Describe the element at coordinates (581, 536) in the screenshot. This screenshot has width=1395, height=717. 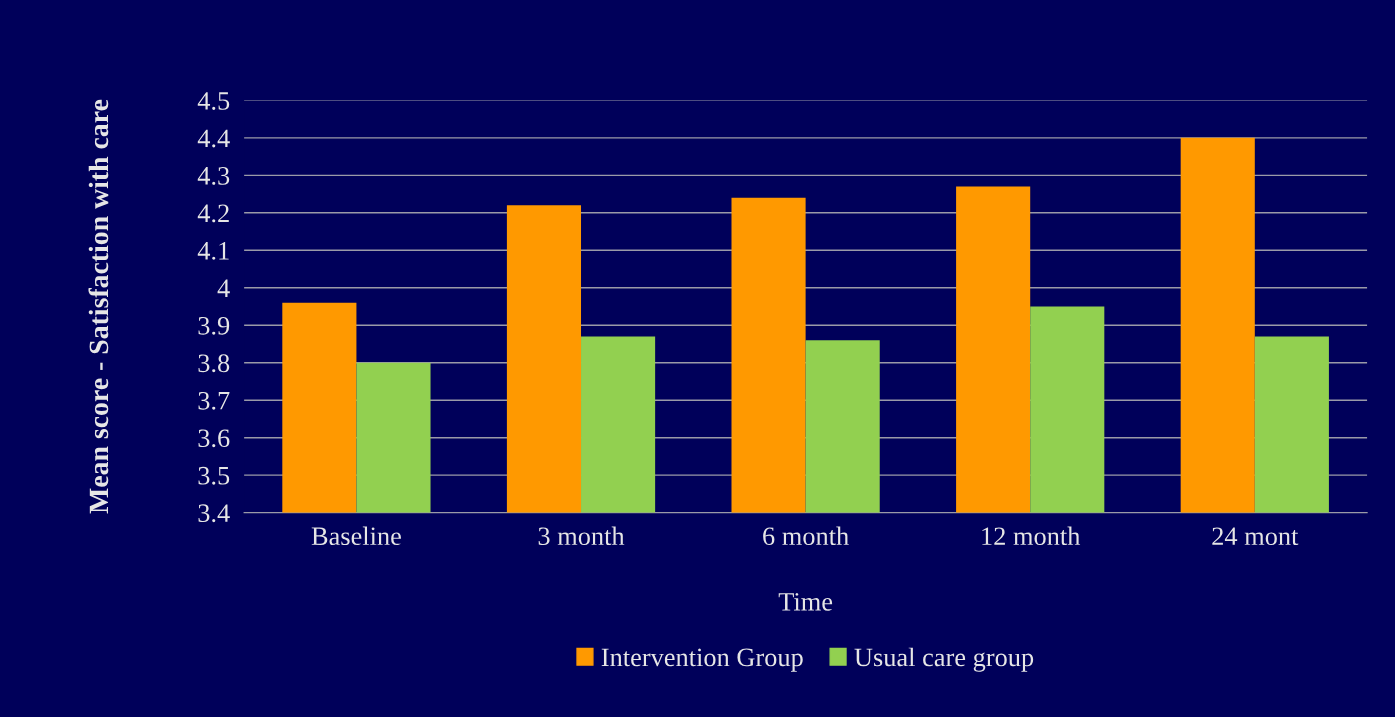
I see `x-tick-label: 3 month` at that location.